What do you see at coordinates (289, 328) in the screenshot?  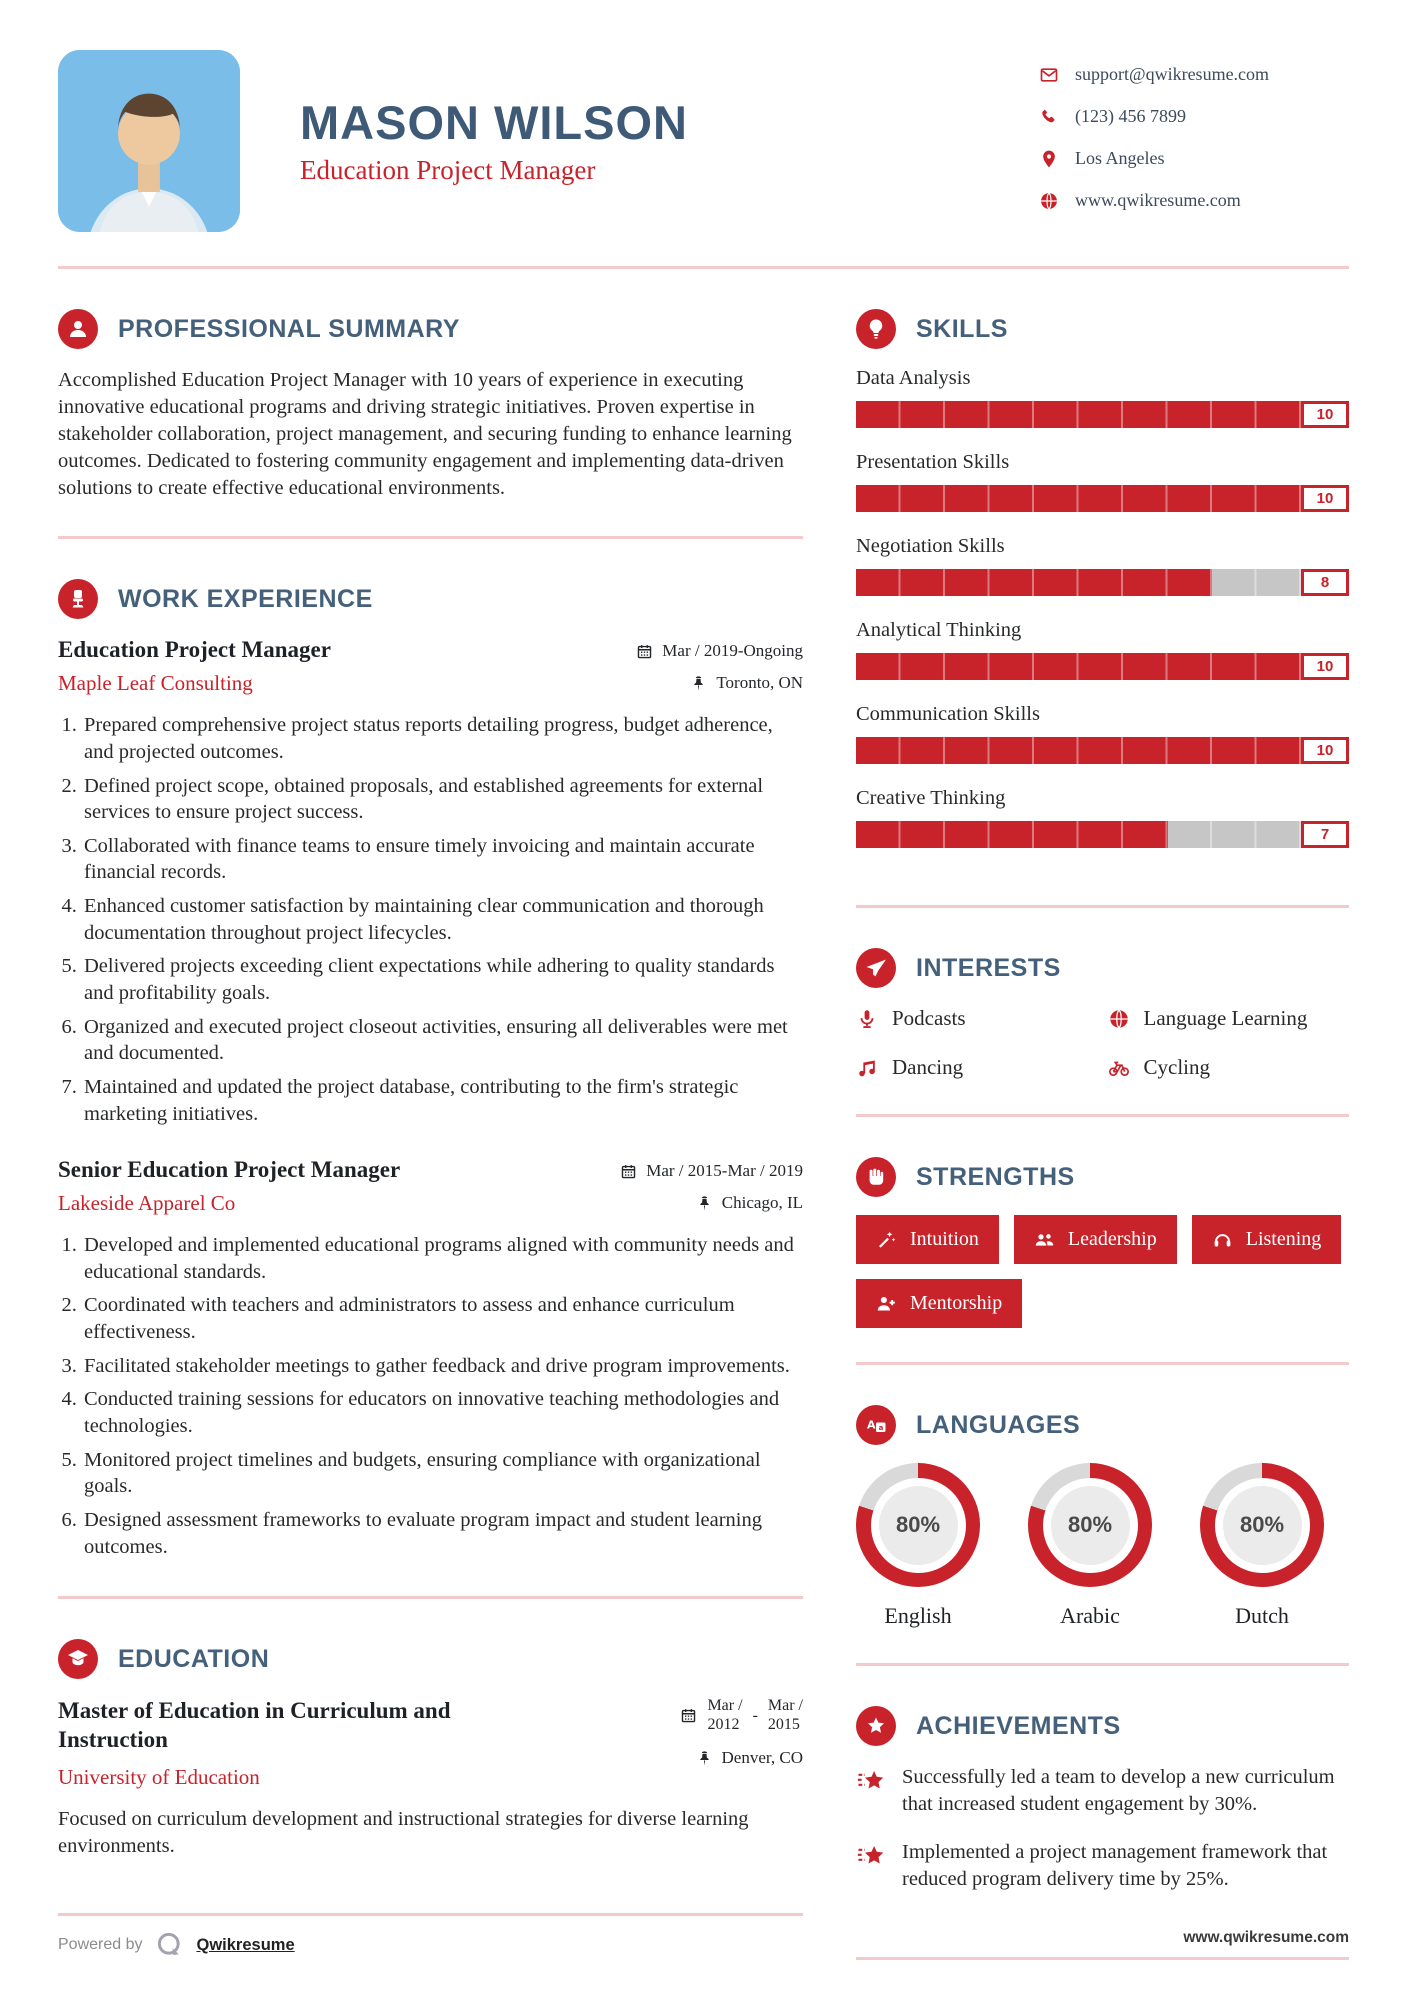 I see `section-title: PROFESSIONAL SUMMARY` at bounding box center [289, 328].